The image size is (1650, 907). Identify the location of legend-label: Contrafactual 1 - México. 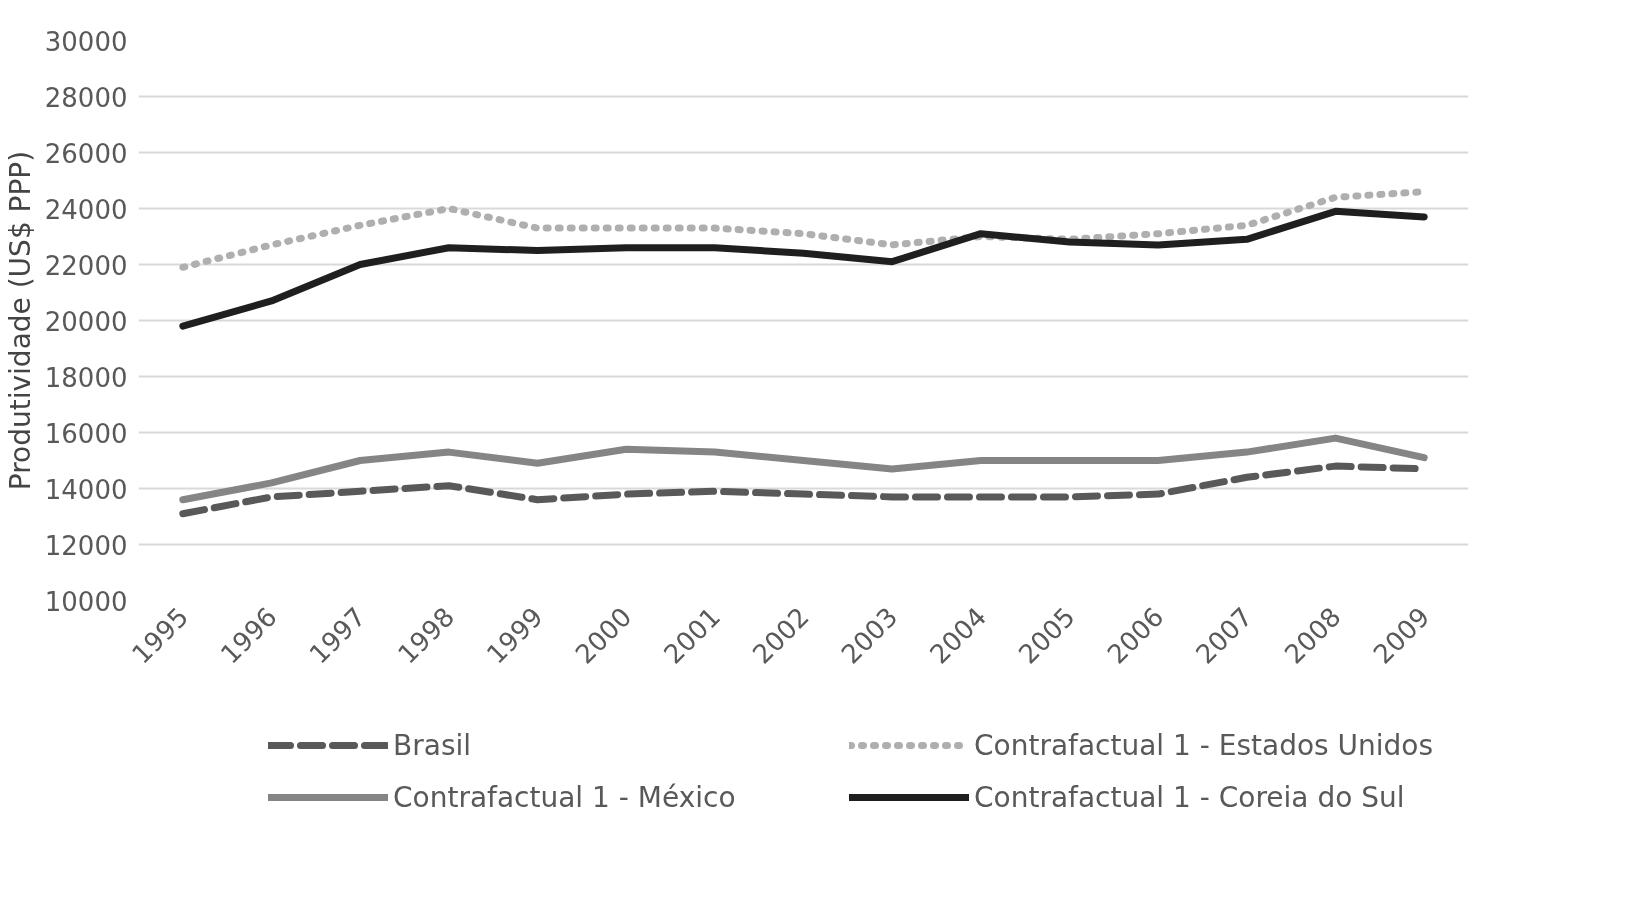
(565, 797).